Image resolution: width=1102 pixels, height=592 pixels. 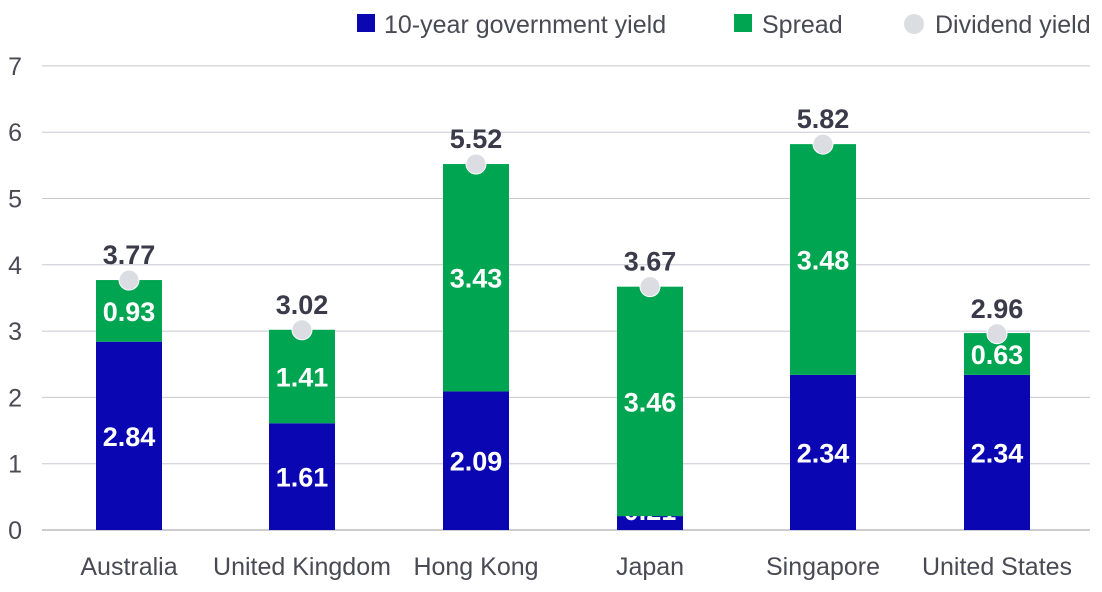 I want to click on dividend-yield-dot-united-states, so click(x=997, y=334).